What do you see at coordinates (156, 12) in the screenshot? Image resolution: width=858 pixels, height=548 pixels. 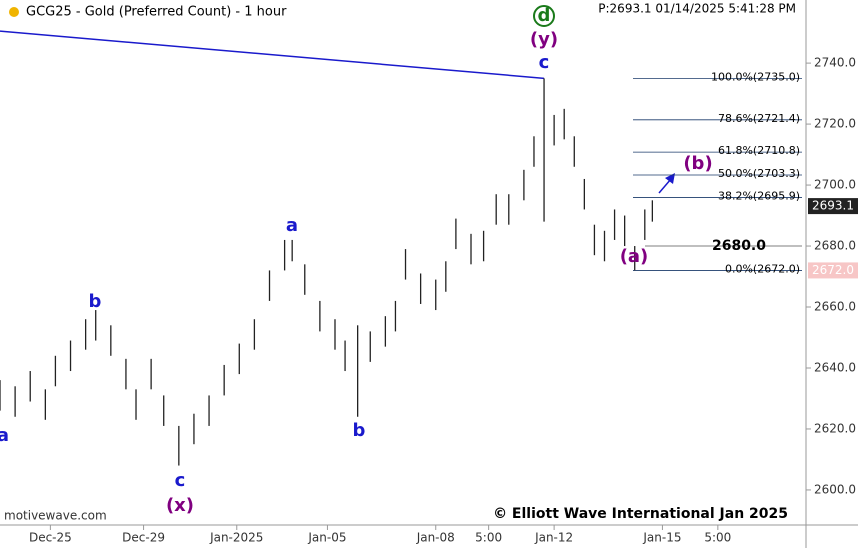 I see `chart-title: GCG25 - Gold (Preferred Count) - 1 hour` at bounding box center [156, 12].